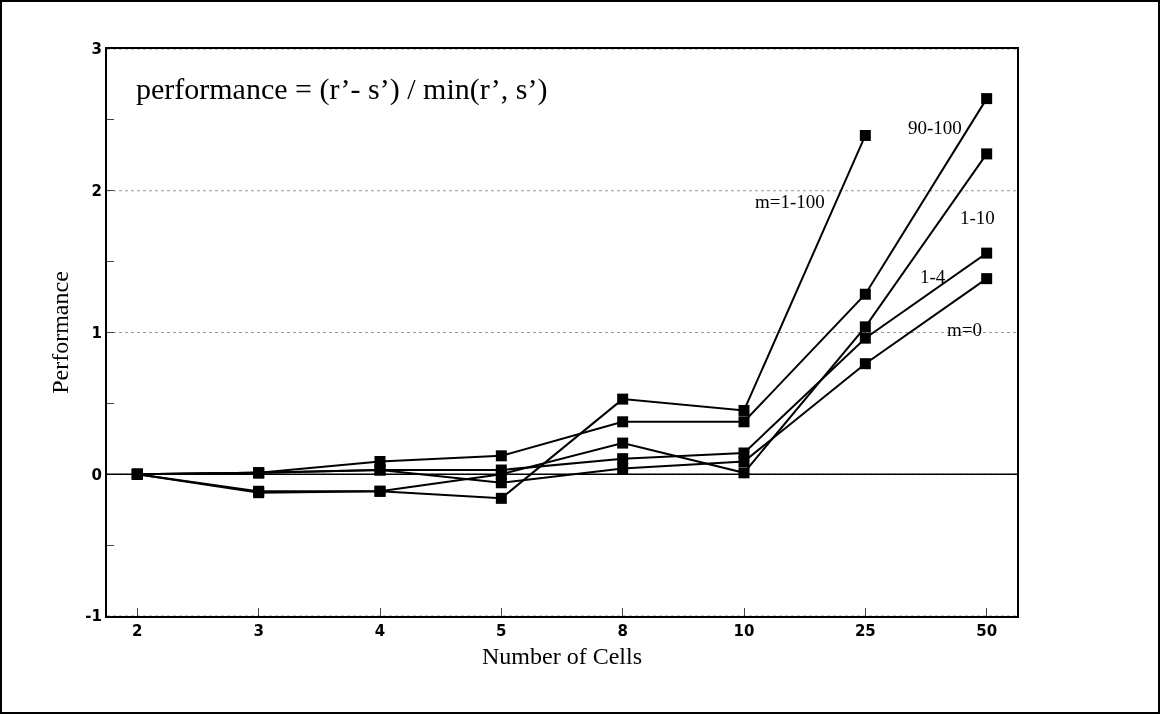  What do you see at coordinates (865, 631) in the screenshot?
I see `x-tick-label: 25` at bounding box center [865, 631].